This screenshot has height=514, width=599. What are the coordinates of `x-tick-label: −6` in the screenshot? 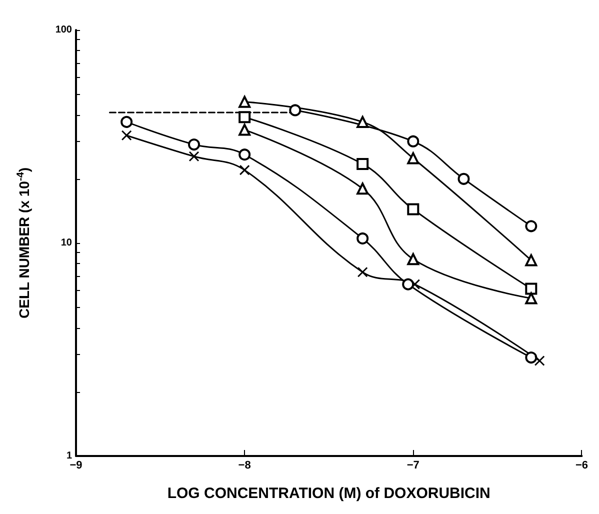 It's located at (581, 466).